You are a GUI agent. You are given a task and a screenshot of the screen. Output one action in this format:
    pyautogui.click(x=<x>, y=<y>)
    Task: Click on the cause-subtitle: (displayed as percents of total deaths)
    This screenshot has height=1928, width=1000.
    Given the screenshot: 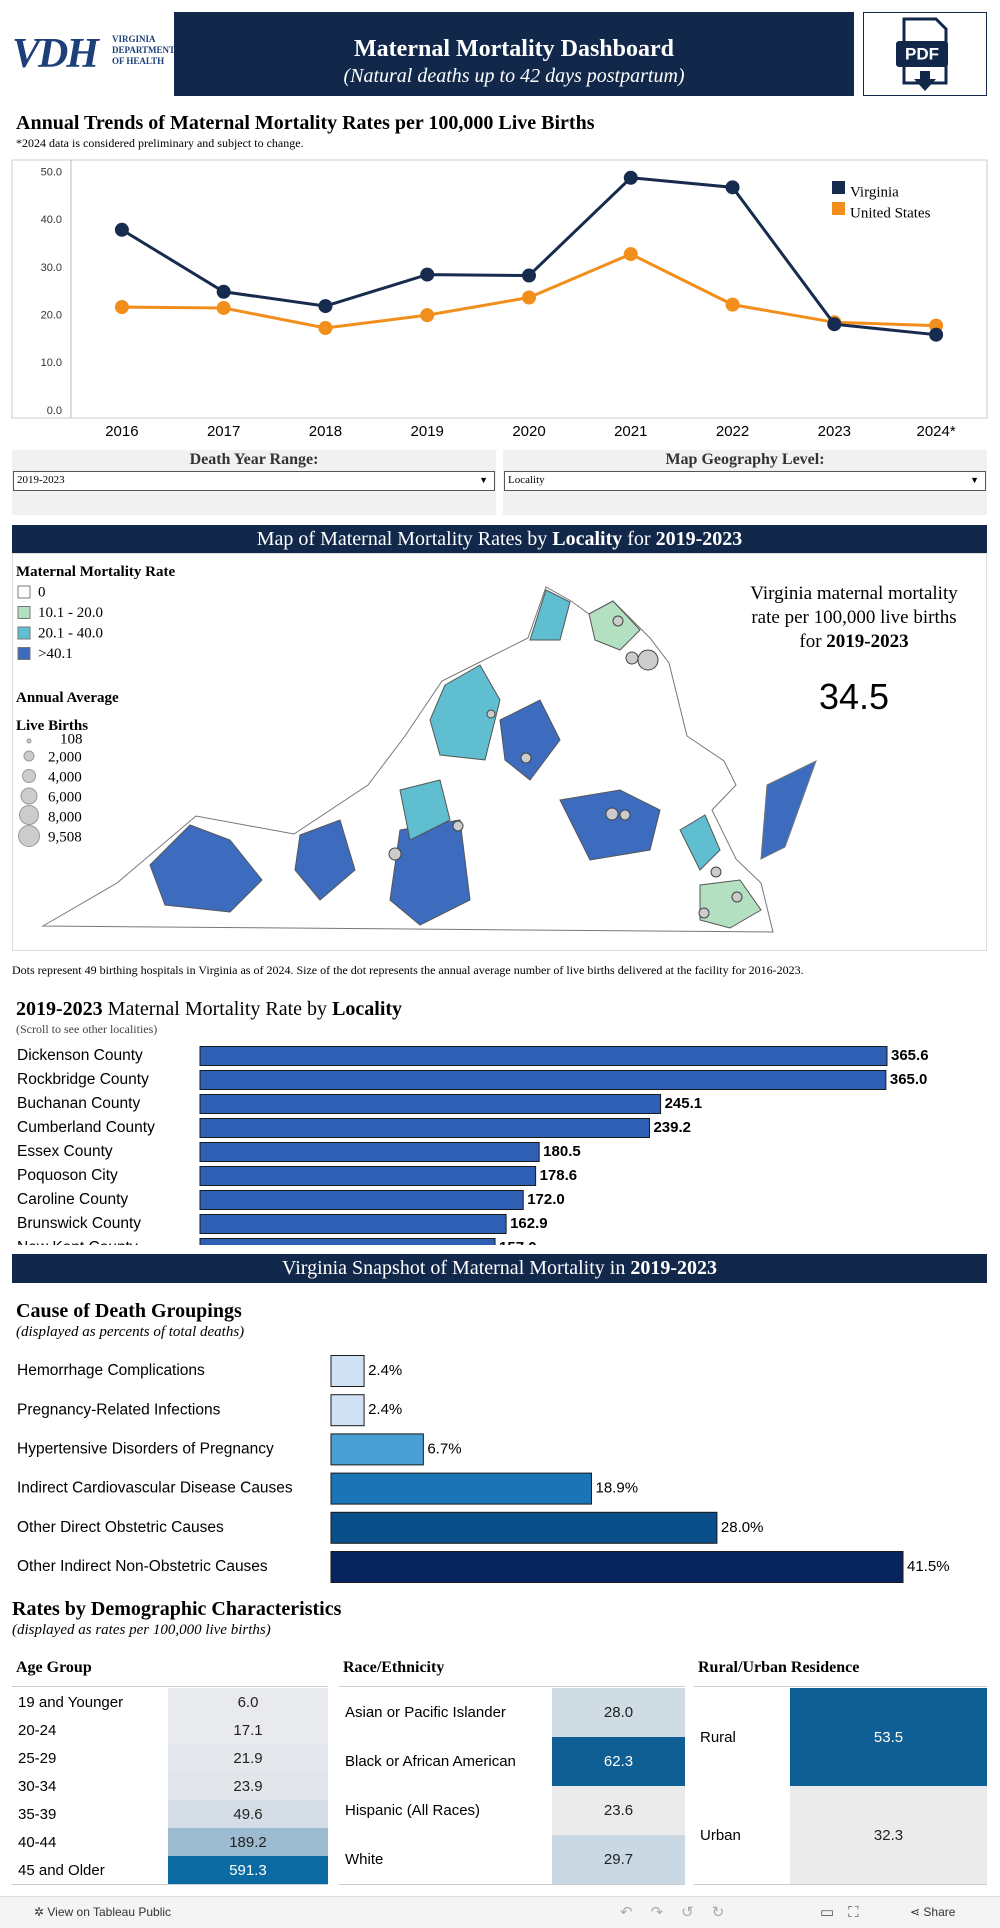 What is the action you would take?
    pyautogui.click(x=130, y=1332)
    